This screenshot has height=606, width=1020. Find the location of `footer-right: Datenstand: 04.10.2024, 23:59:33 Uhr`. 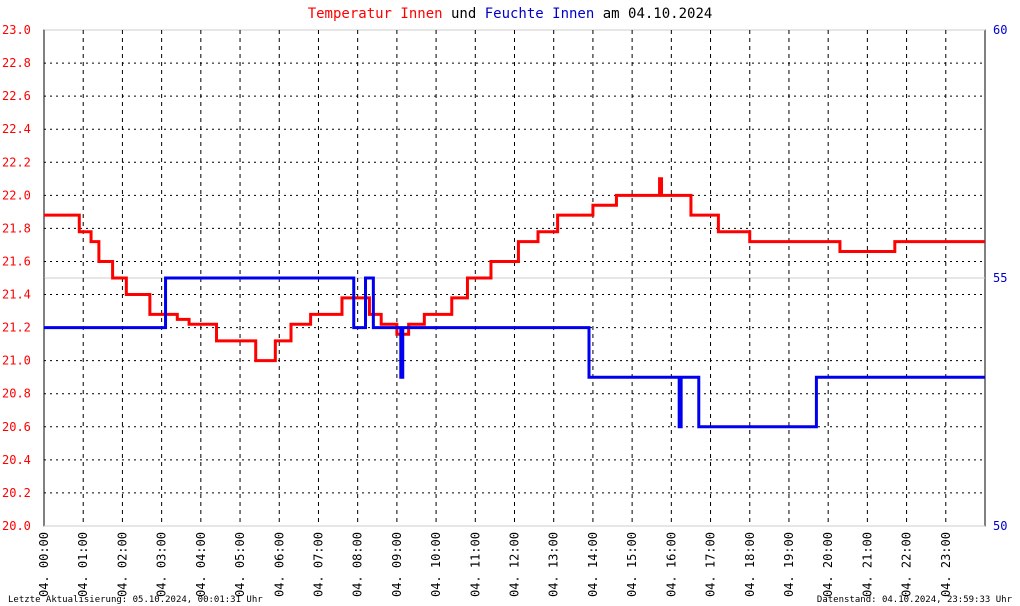

footer-right: Datenstand: 04.10.2024, 23:59:33 Uhr is located at coordinates (915, 600).